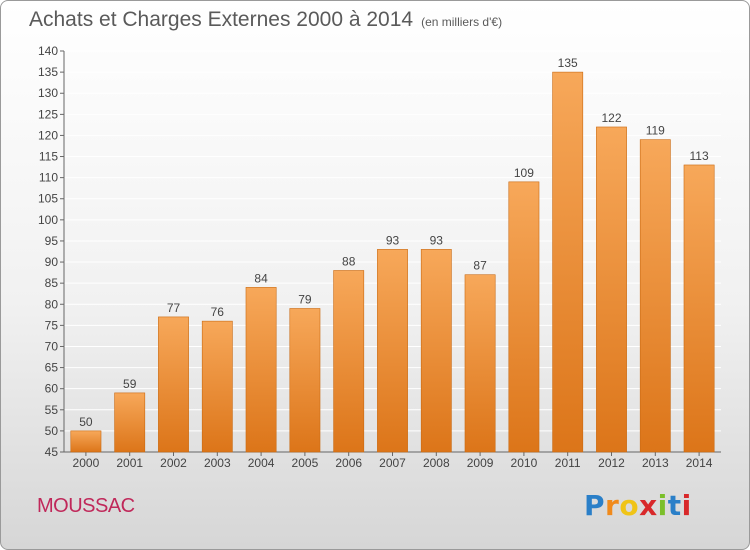  Describe the element at coordinates (392, 351) in the screenshot. I see `bar-2007` at that location.